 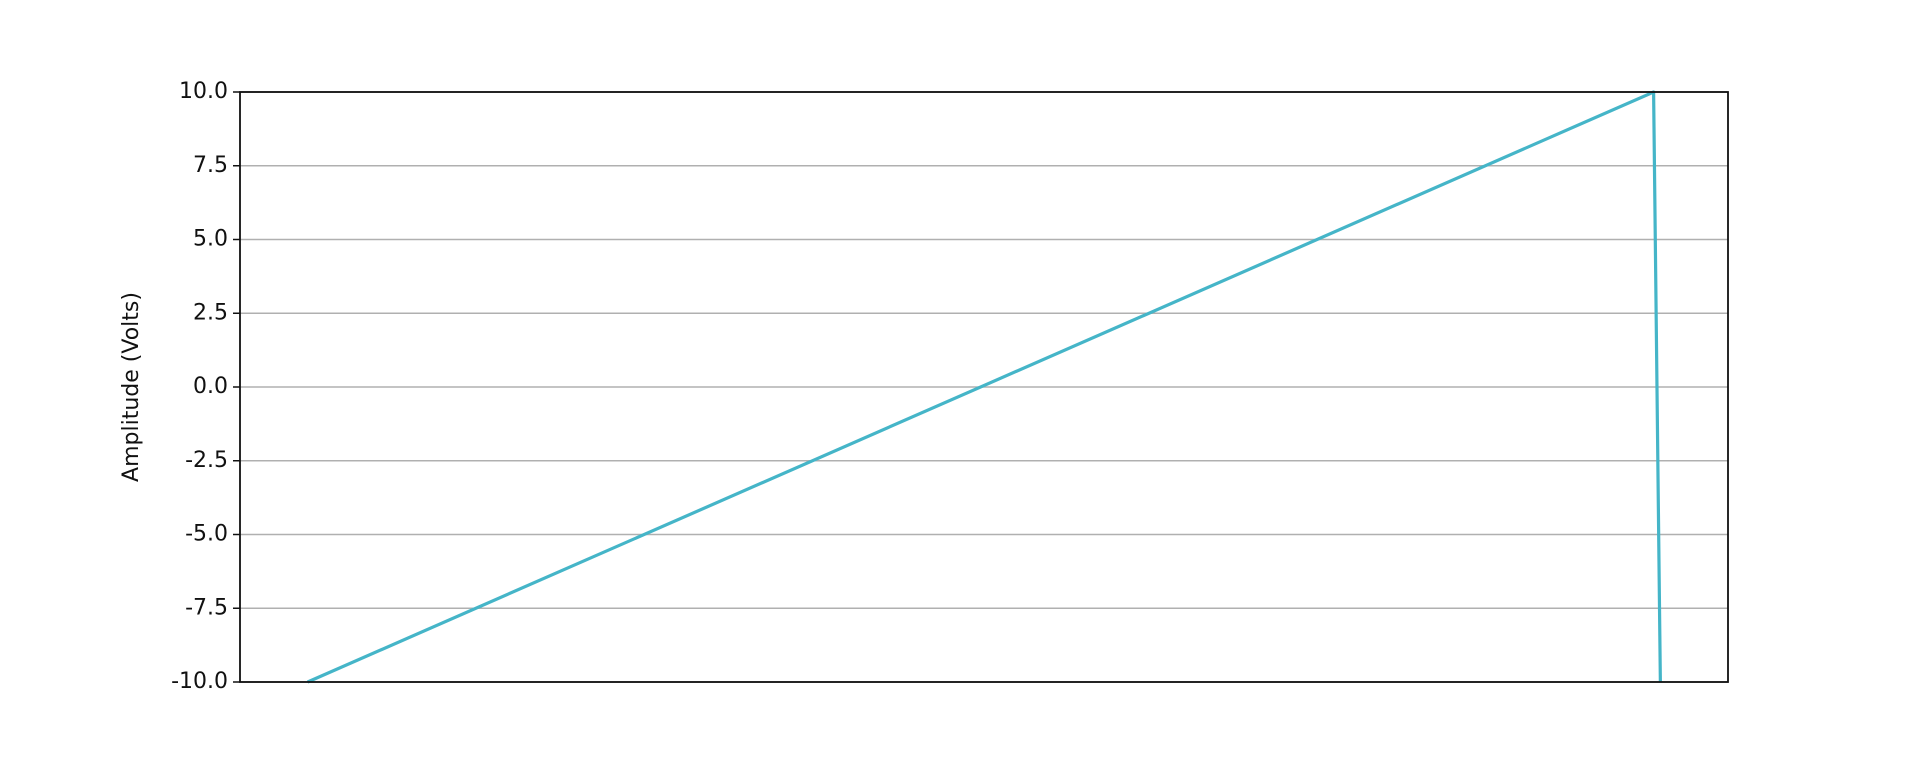 I want to click on y-tick-label: 2.5, so click(x=210, y=312).